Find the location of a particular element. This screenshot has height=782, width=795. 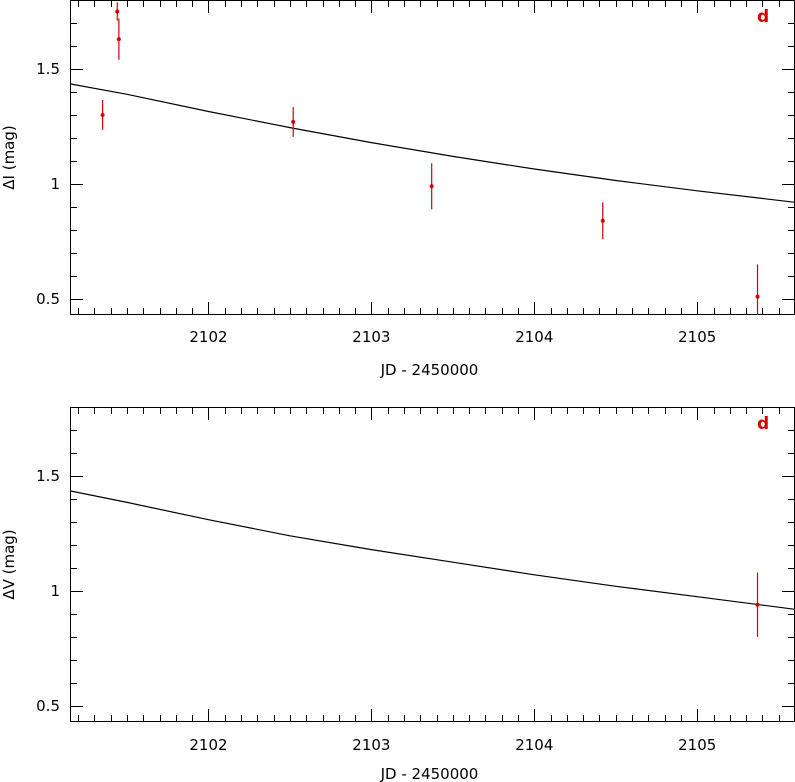

y-axis-title: ΔV (mag) is located at coordinates (9, 564).